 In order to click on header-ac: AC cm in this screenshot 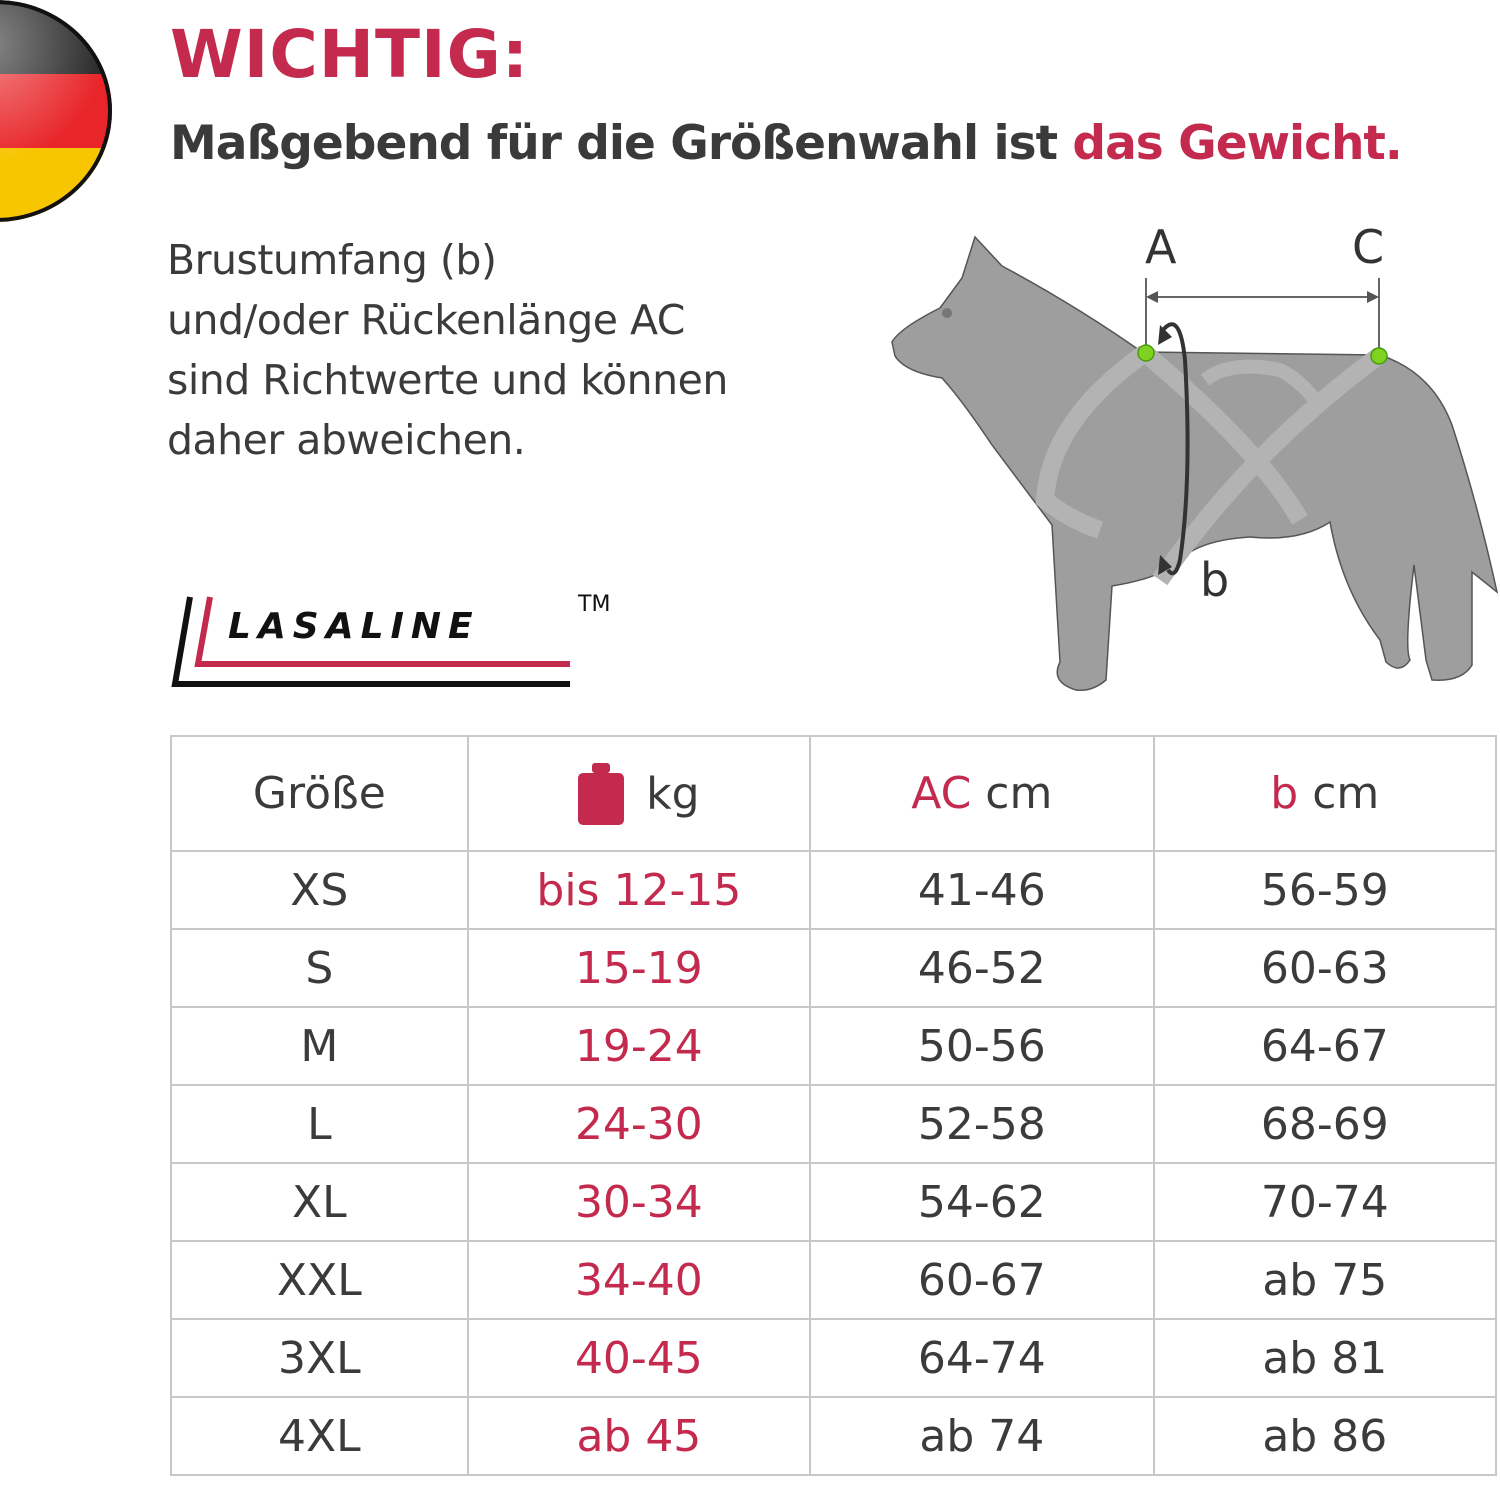, I will do `click(982, 793)`.